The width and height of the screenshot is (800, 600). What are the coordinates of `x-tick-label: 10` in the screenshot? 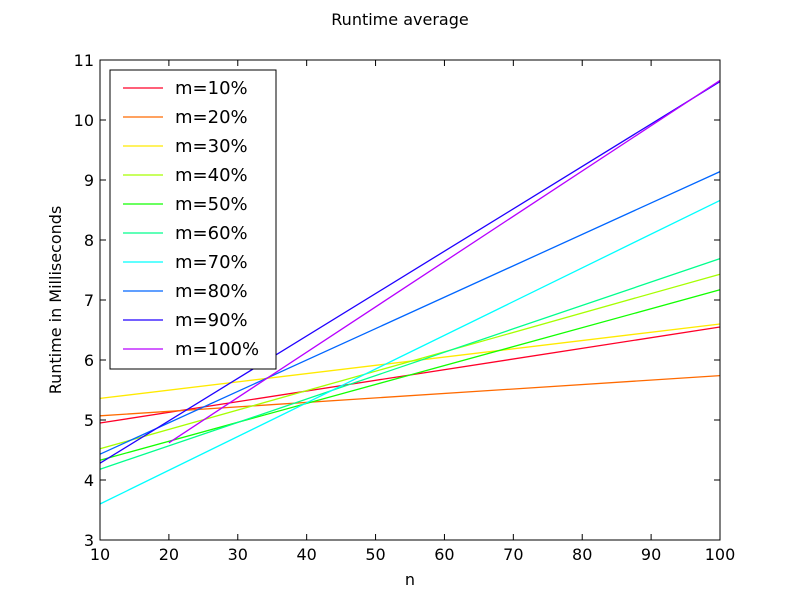 It's located at (100, 554).